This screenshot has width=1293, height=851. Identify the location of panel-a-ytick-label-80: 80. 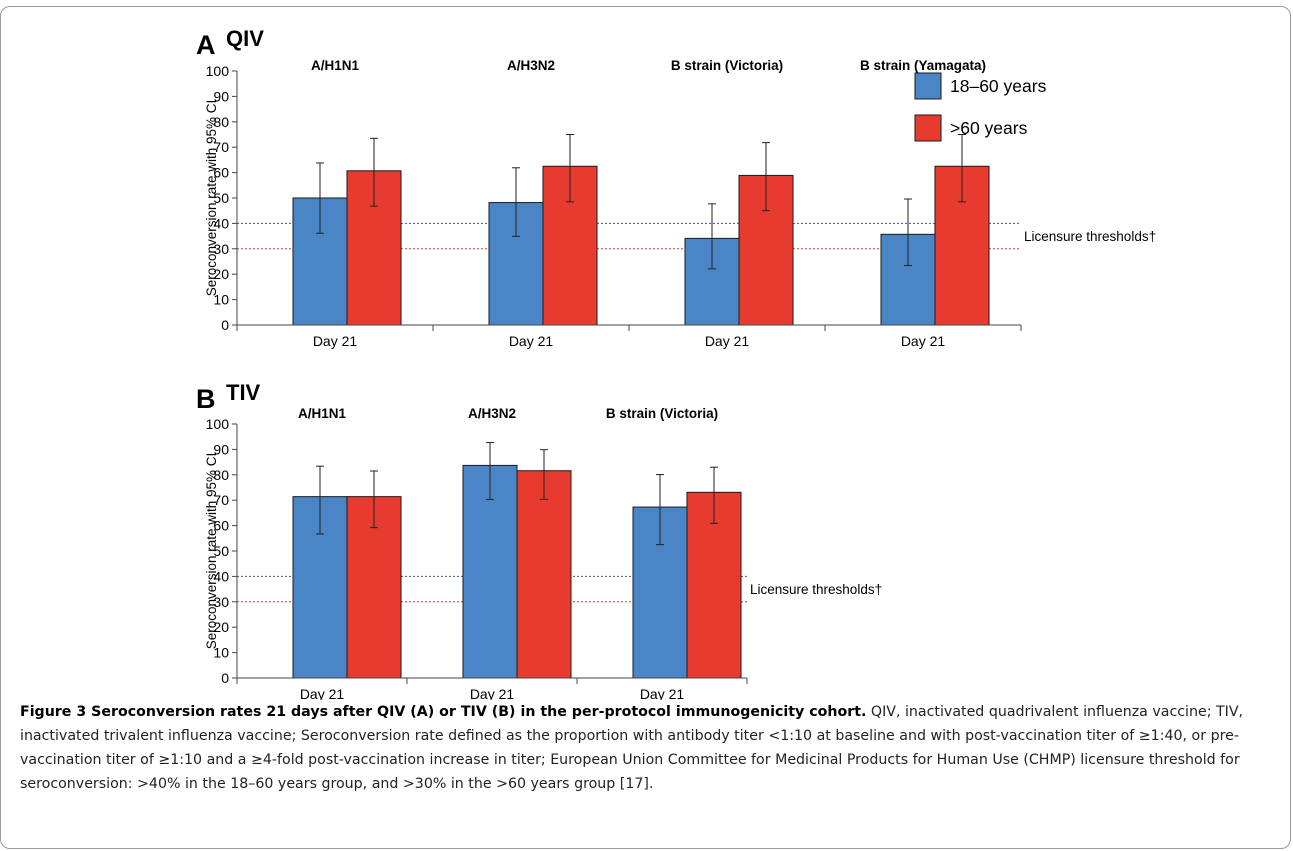
(221, 122).